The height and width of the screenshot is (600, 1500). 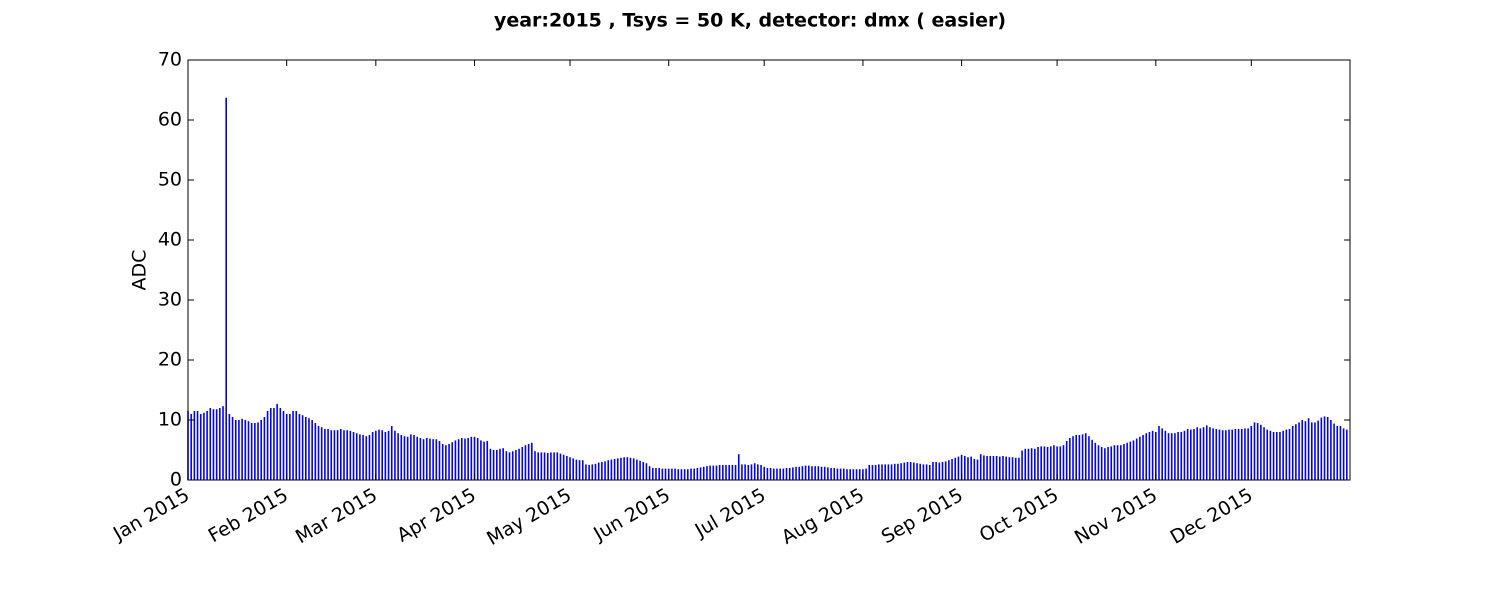 I want to click on y-tick-label: 60, so click(x=170, y=120).